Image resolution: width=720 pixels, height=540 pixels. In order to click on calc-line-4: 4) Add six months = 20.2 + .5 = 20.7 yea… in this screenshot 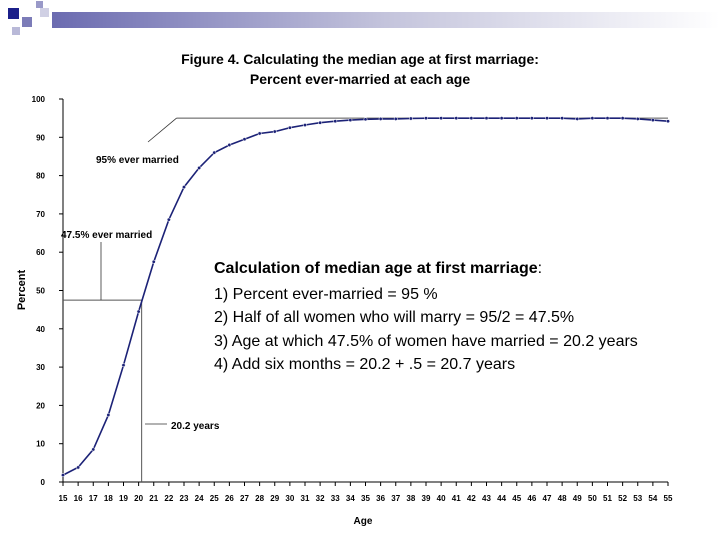, I will do `click(365, 364)`.